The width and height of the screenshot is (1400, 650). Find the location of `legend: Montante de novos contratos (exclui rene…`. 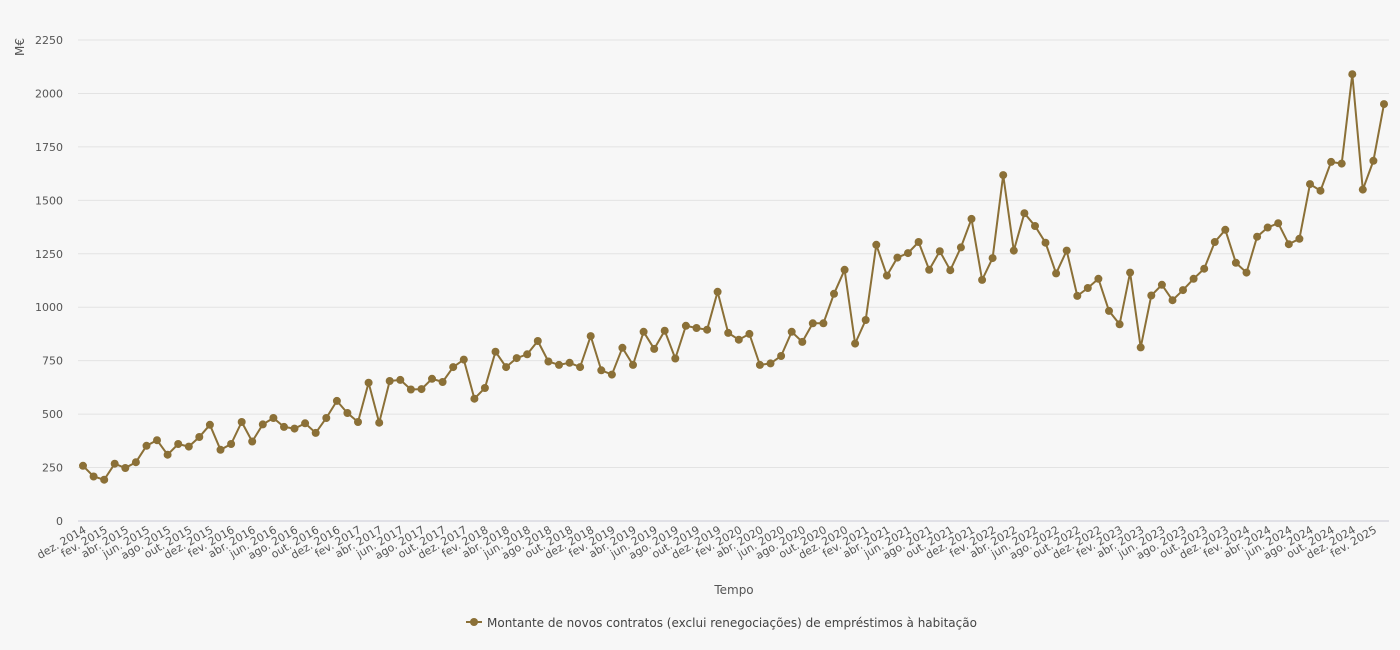

legend: Montante de novos contratos (exclui rene… is located at coordinates (721, 623).